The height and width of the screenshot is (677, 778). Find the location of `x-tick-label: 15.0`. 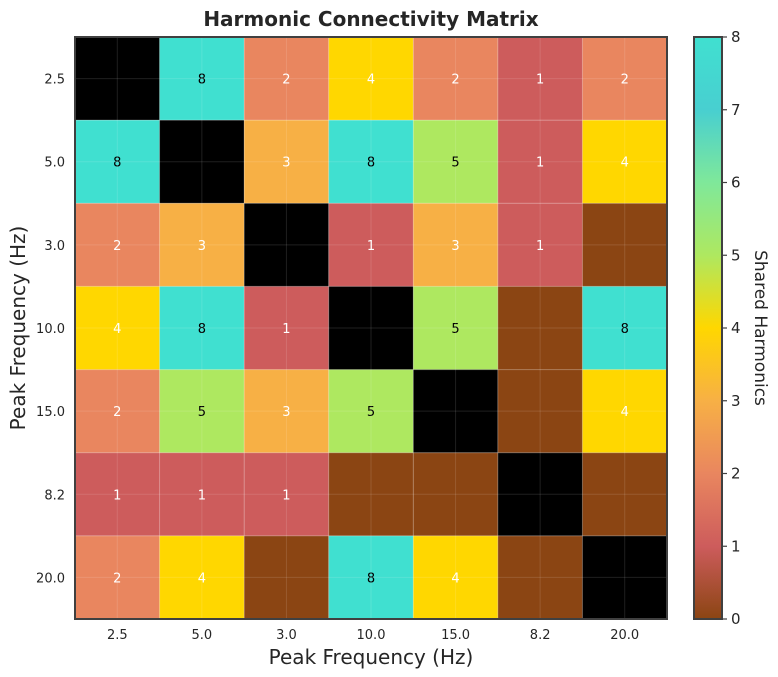

x-tick-label: 15.0 is located at coordinates (455, 635).